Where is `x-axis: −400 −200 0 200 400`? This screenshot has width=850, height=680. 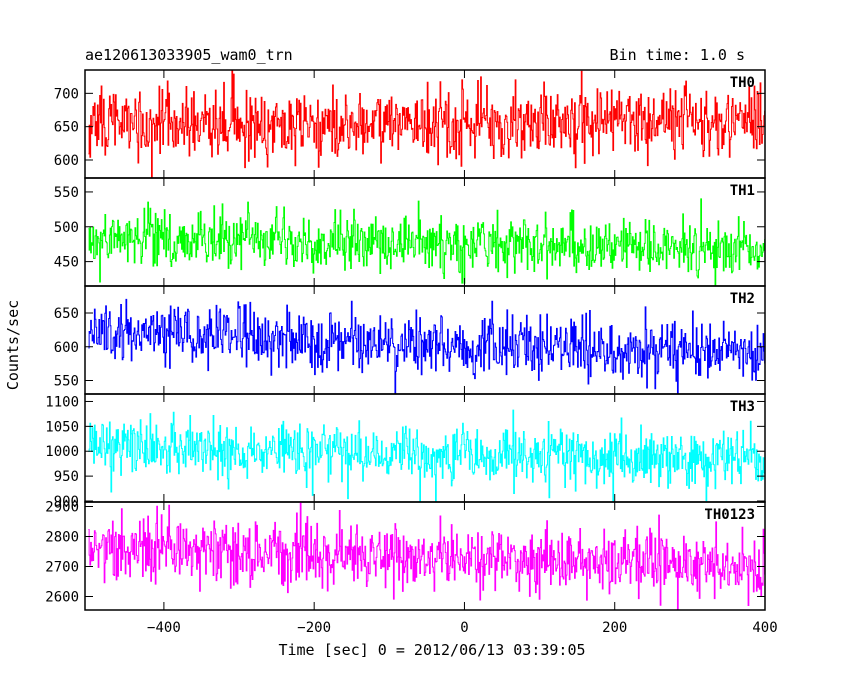
x-axis: −400 −200 0 200 400 is located at coordinates (462, 628).